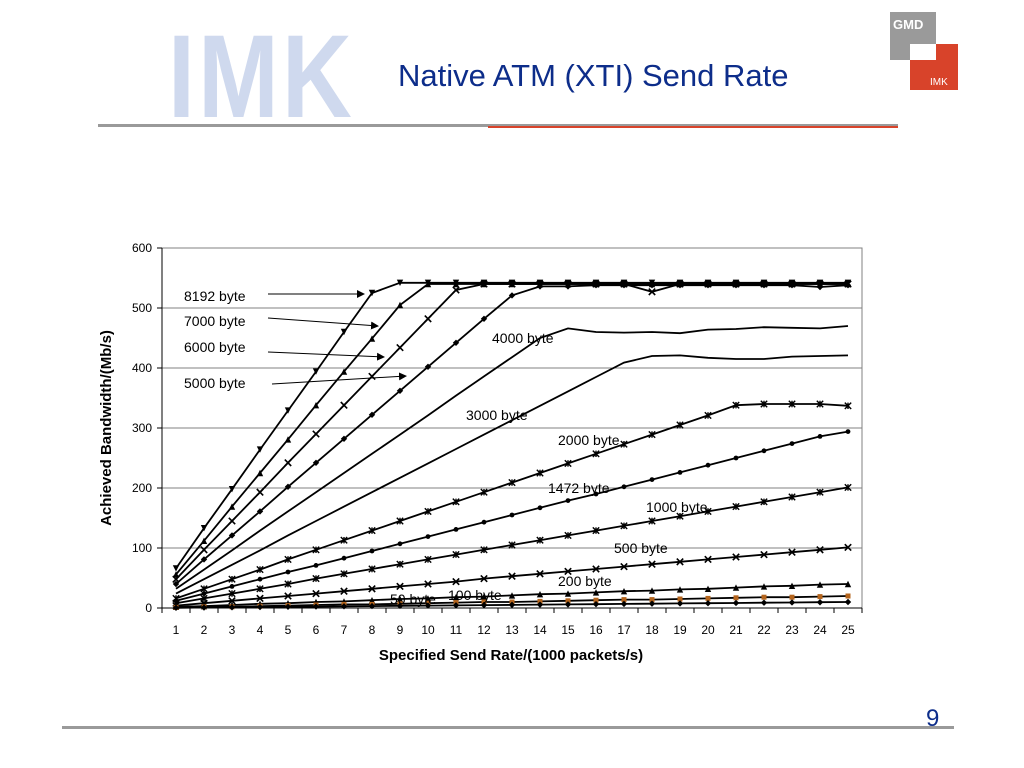  What do you see at coordinates (508, 727) in the screenshot?
I see `footer-divider` at bounding box center [508, 727].